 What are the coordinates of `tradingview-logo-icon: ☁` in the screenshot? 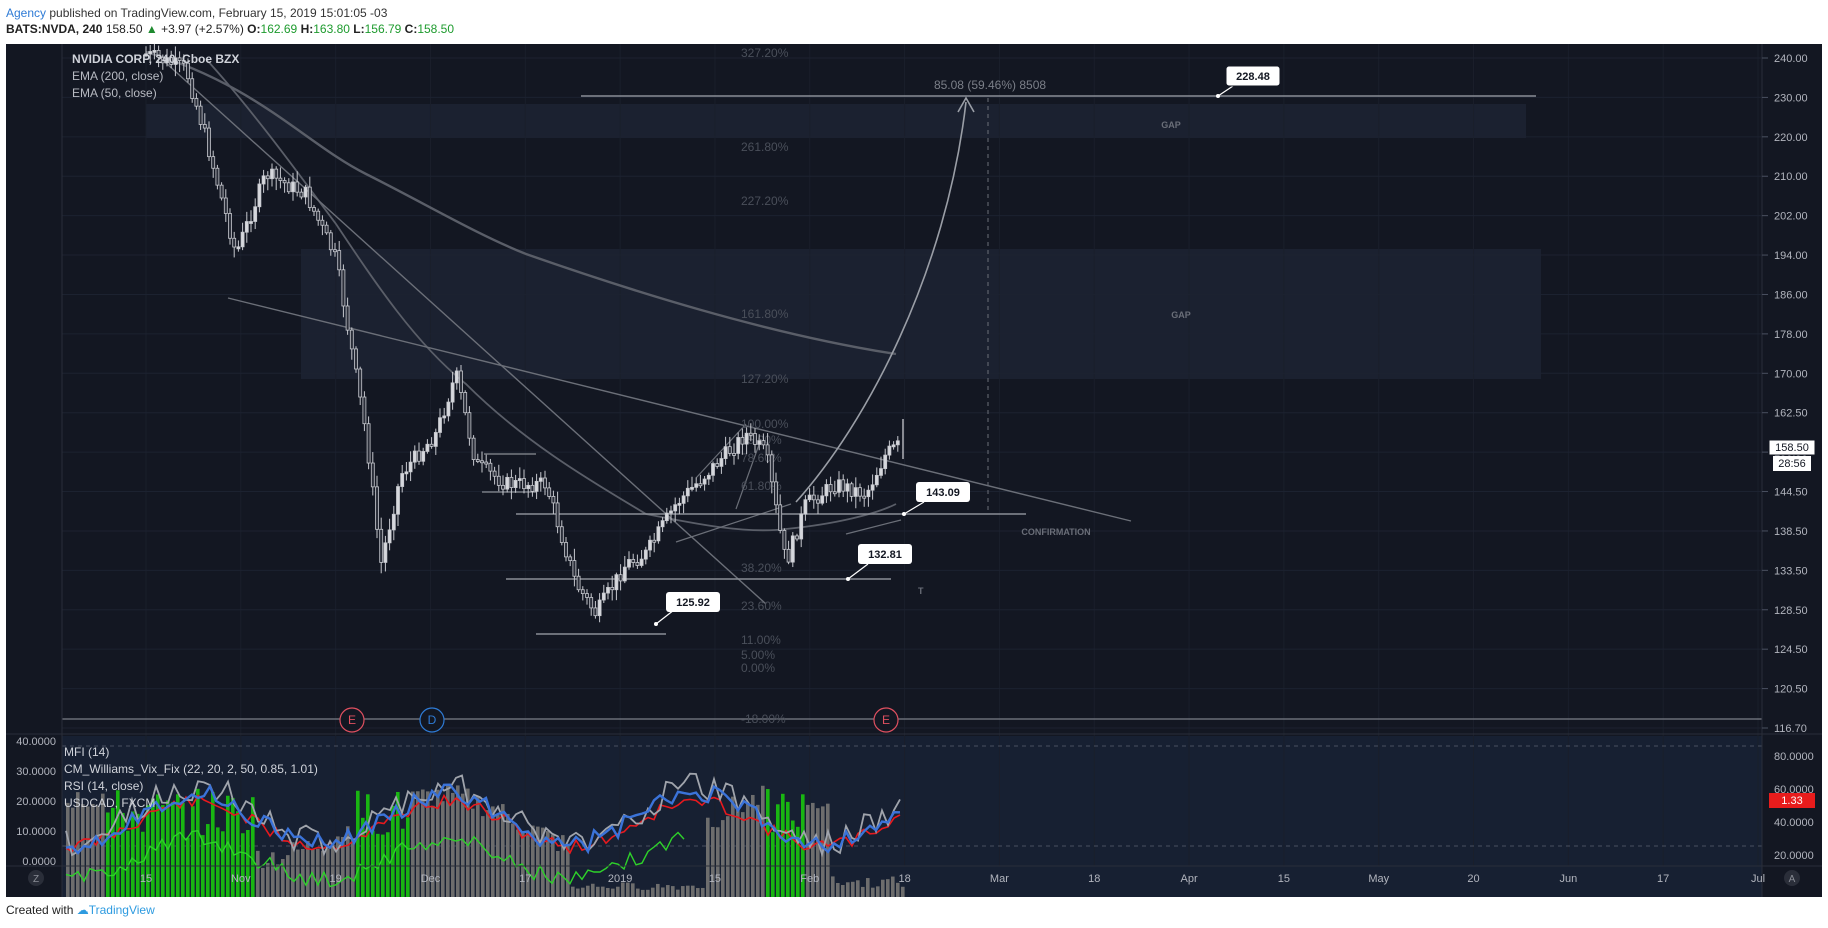 It's located at (82, 910).